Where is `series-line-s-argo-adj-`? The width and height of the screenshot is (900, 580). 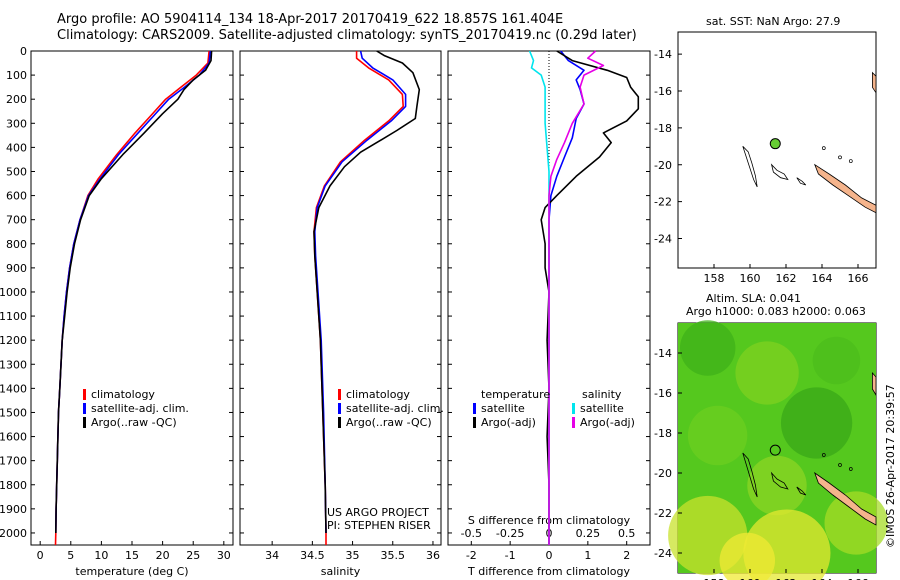
series-line-s-argo-adj- is located at coordinates (576, 297).